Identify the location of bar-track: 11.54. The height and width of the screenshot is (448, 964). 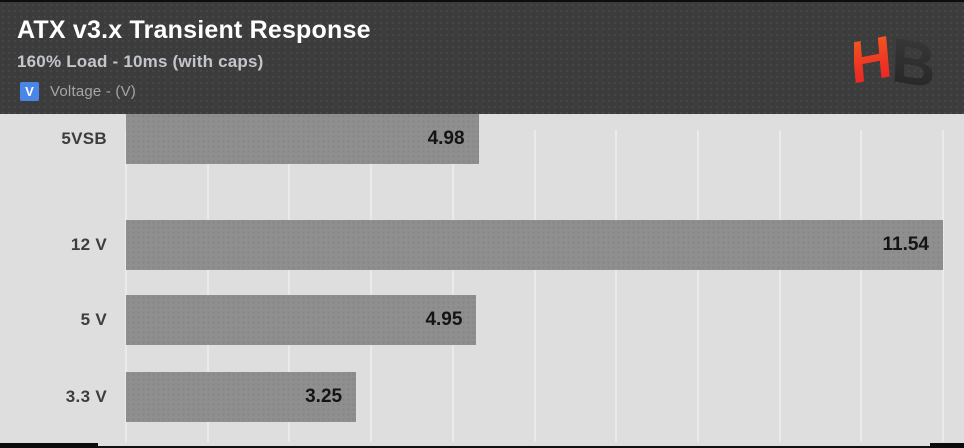
(534, 245).